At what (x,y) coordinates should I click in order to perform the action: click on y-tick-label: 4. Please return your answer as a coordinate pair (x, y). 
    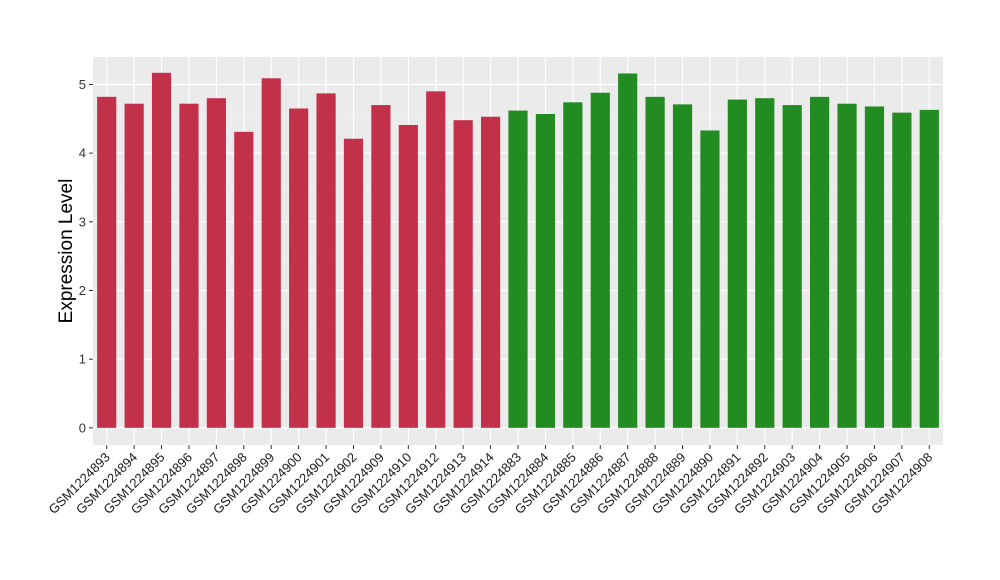
    Looking at the image, I should click on (82, 153).